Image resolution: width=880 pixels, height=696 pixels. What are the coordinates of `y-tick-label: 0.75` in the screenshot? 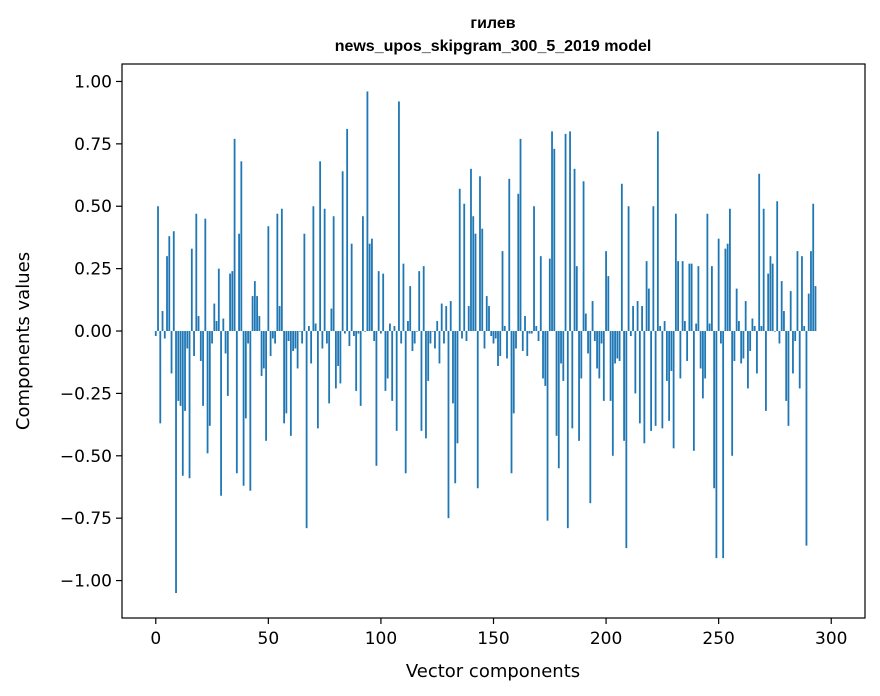 It's located at (93, 145).